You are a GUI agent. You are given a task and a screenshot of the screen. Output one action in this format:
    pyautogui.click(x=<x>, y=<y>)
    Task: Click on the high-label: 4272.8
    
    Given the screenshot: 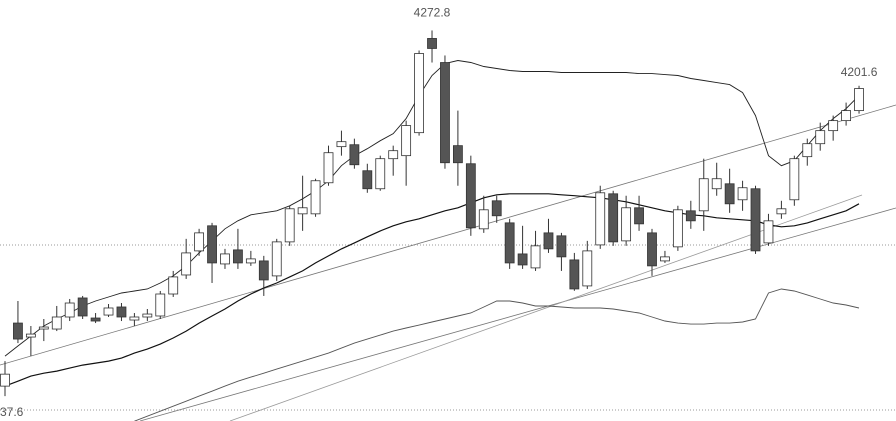 What is the action you would take?
    pyautogui.click(x=432, y=12)
    